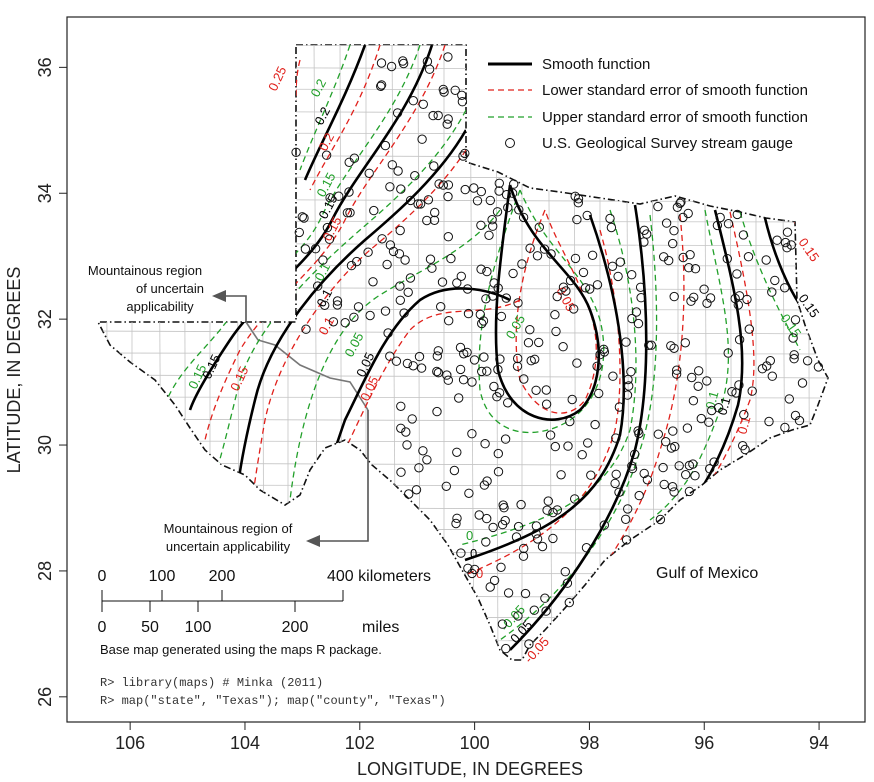  What do you see at coordinates (547, 302) in the screenshot?
I see `smooth-line-005-loop` at bounding box center [547, 302].